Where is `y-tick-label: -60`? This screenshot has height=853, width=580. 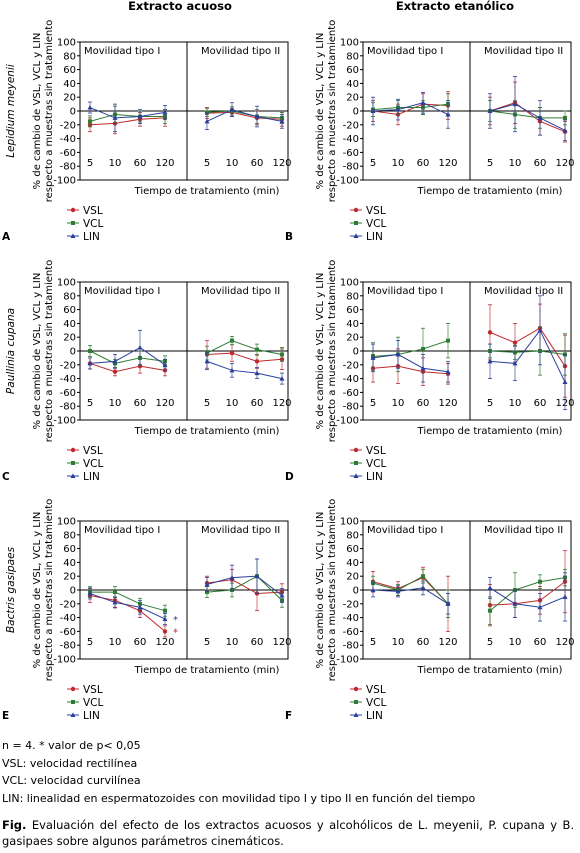
y-tick-label: -60 is located at coordinates (68, 393).